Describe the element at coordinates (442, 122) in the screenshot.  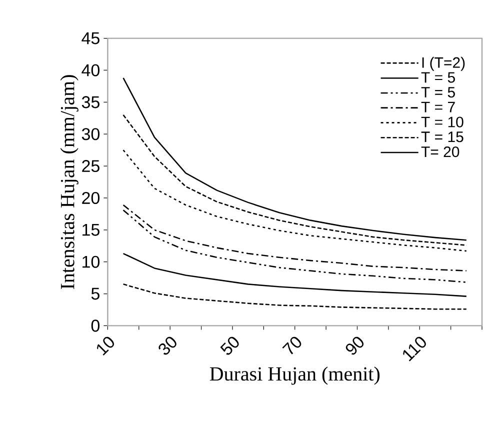
I see `legend-label: T = 10` at that location.